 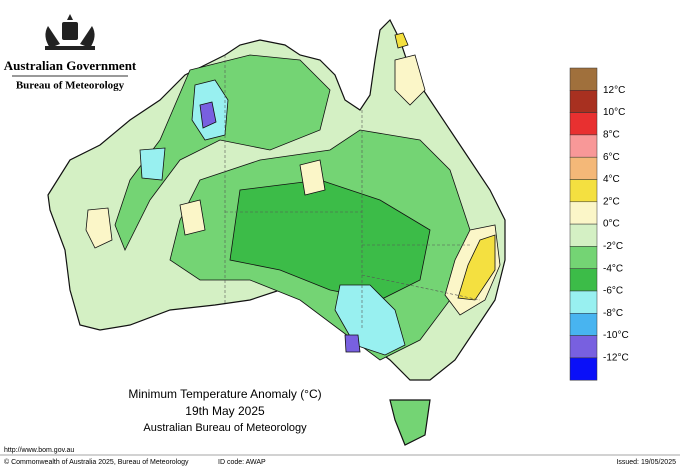 I want to click on map-source: Australian Bureau of Meteorology, so click(x=225, y=428).